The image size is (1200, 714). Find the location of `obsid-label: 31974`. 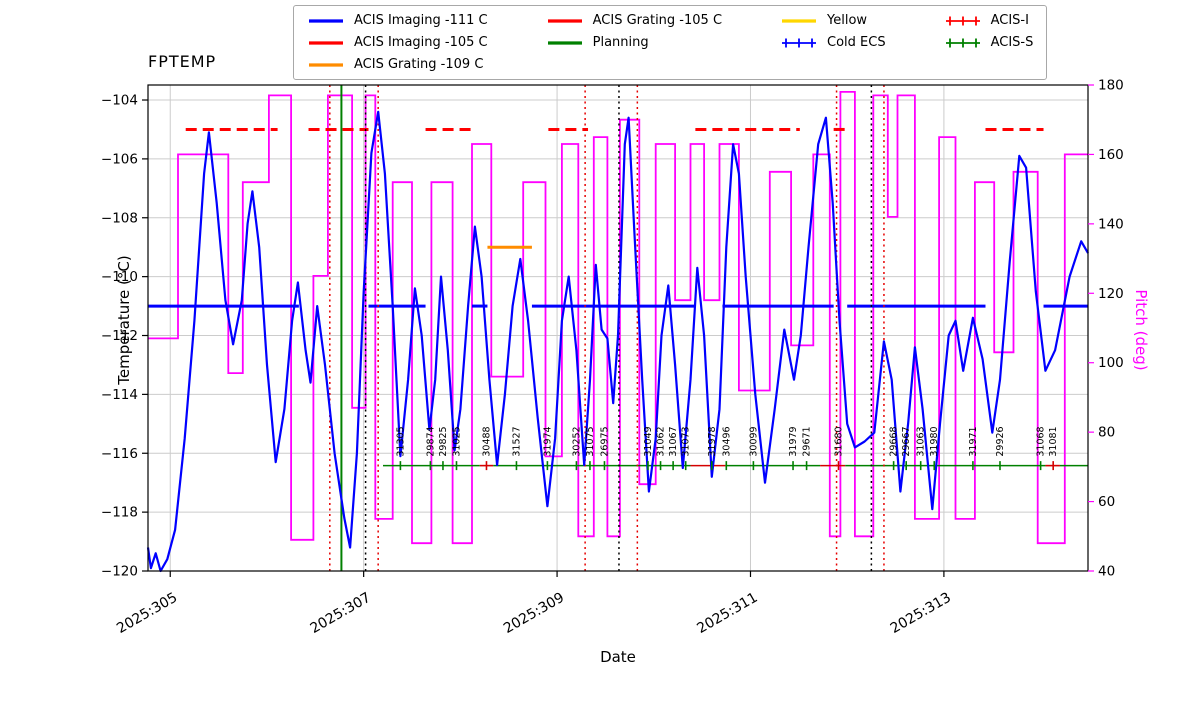

obsid-label: 31974 is located at coordinates (547, 441).